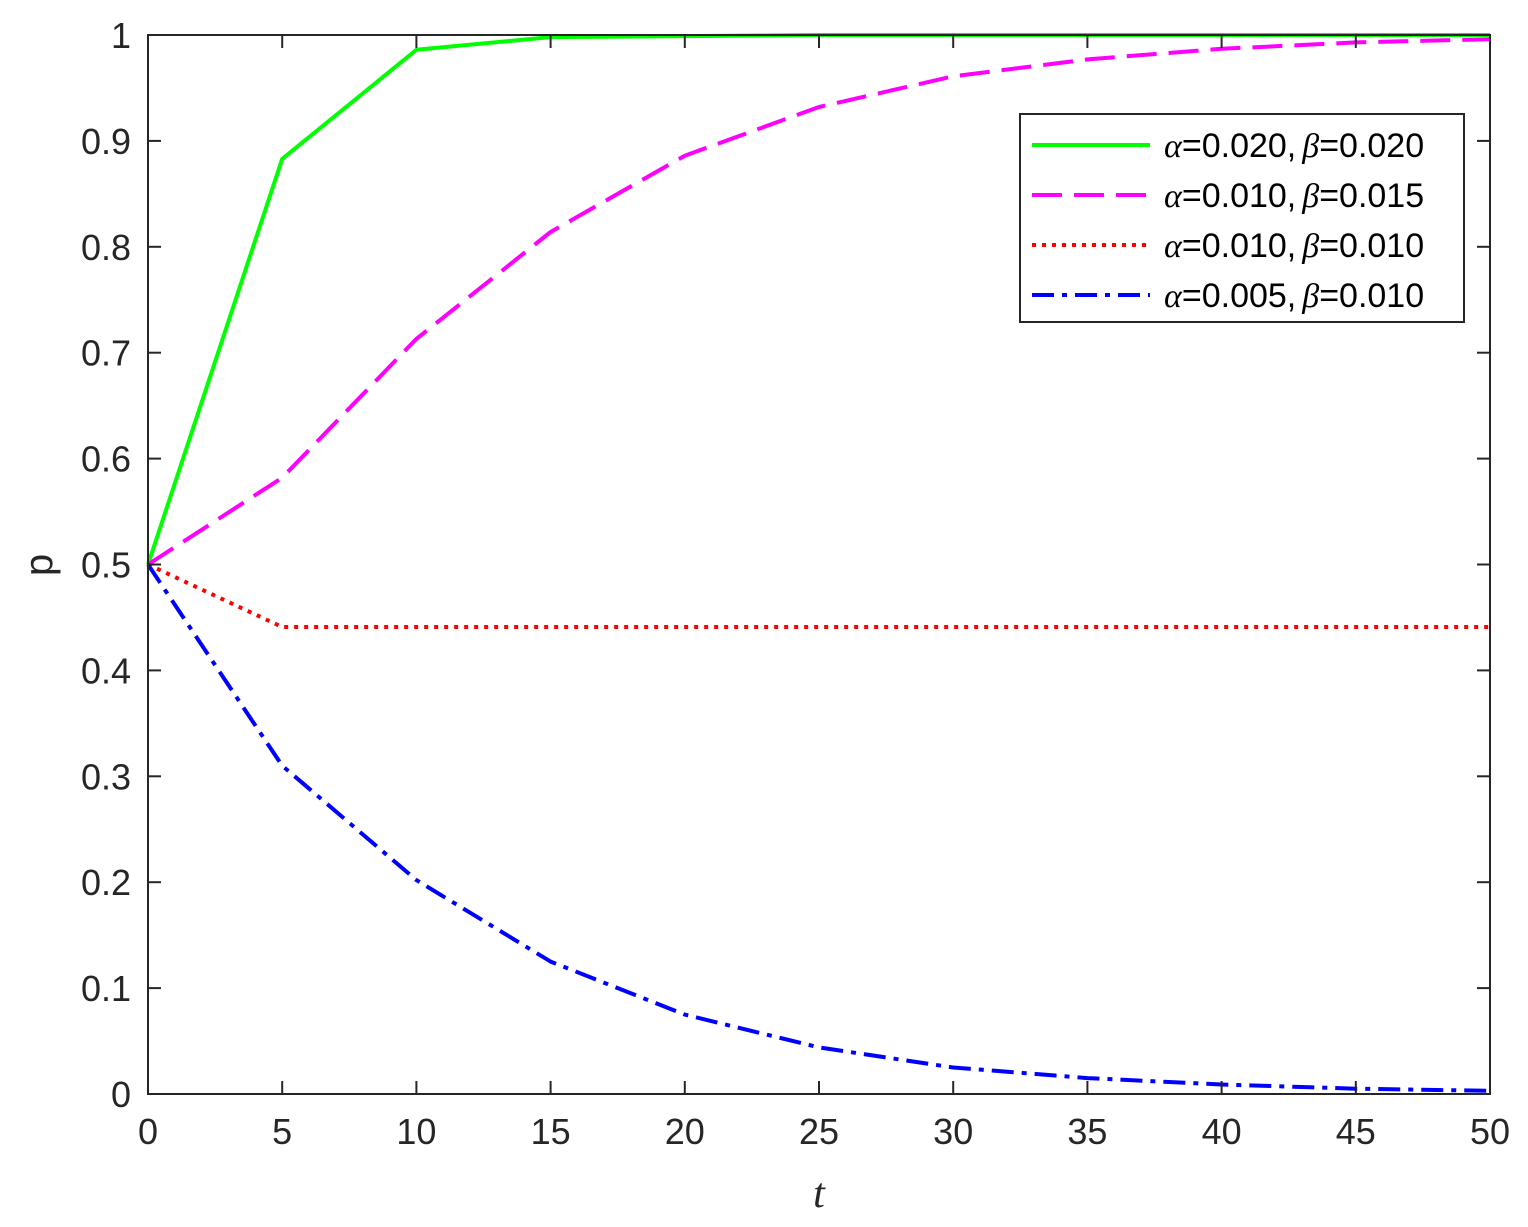  Describe the element at coordinates (106, 565) in the screenshot. I see `y-tick-label: 0.5` at that location.